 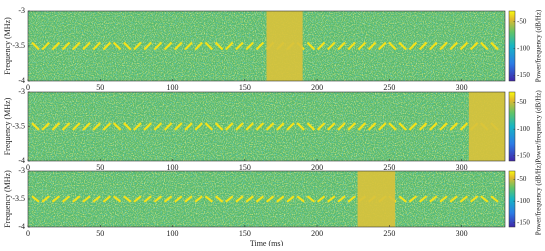 I want to click on y-tick-label: -3, so click(x=21, y=170).